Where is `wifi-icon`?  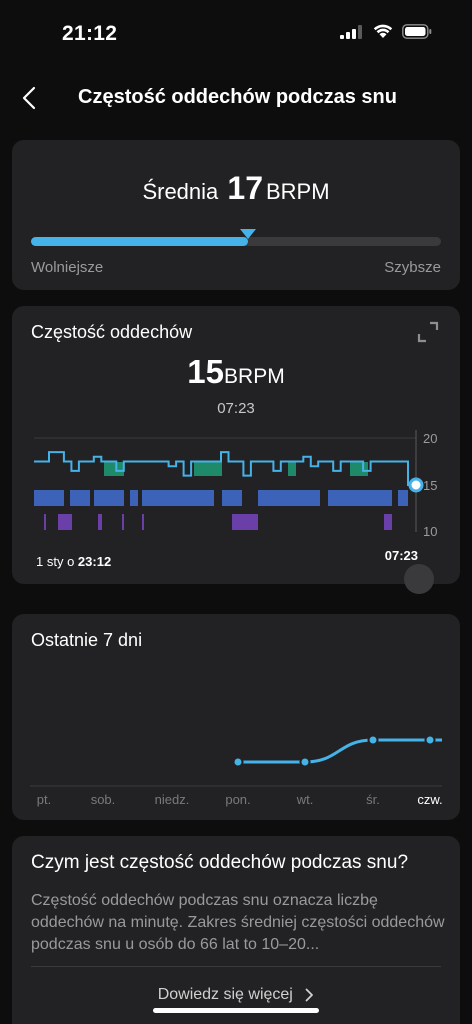 wifi-icon is located at coordinates (383, 31).